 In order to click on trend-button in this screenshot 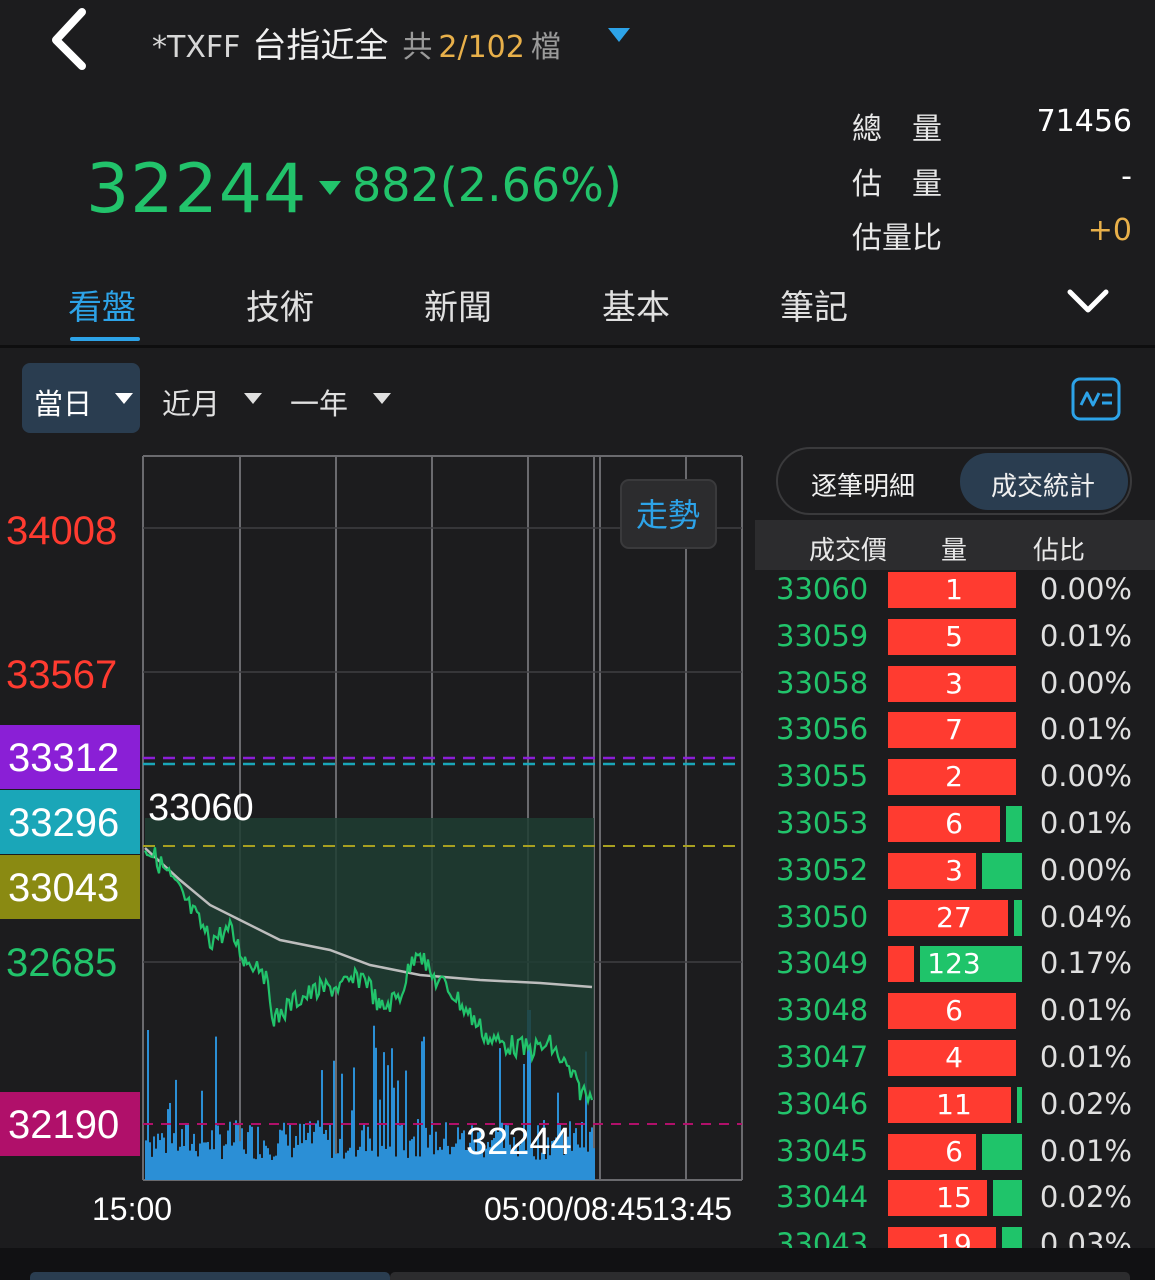, I will do `click(668, 514)`.